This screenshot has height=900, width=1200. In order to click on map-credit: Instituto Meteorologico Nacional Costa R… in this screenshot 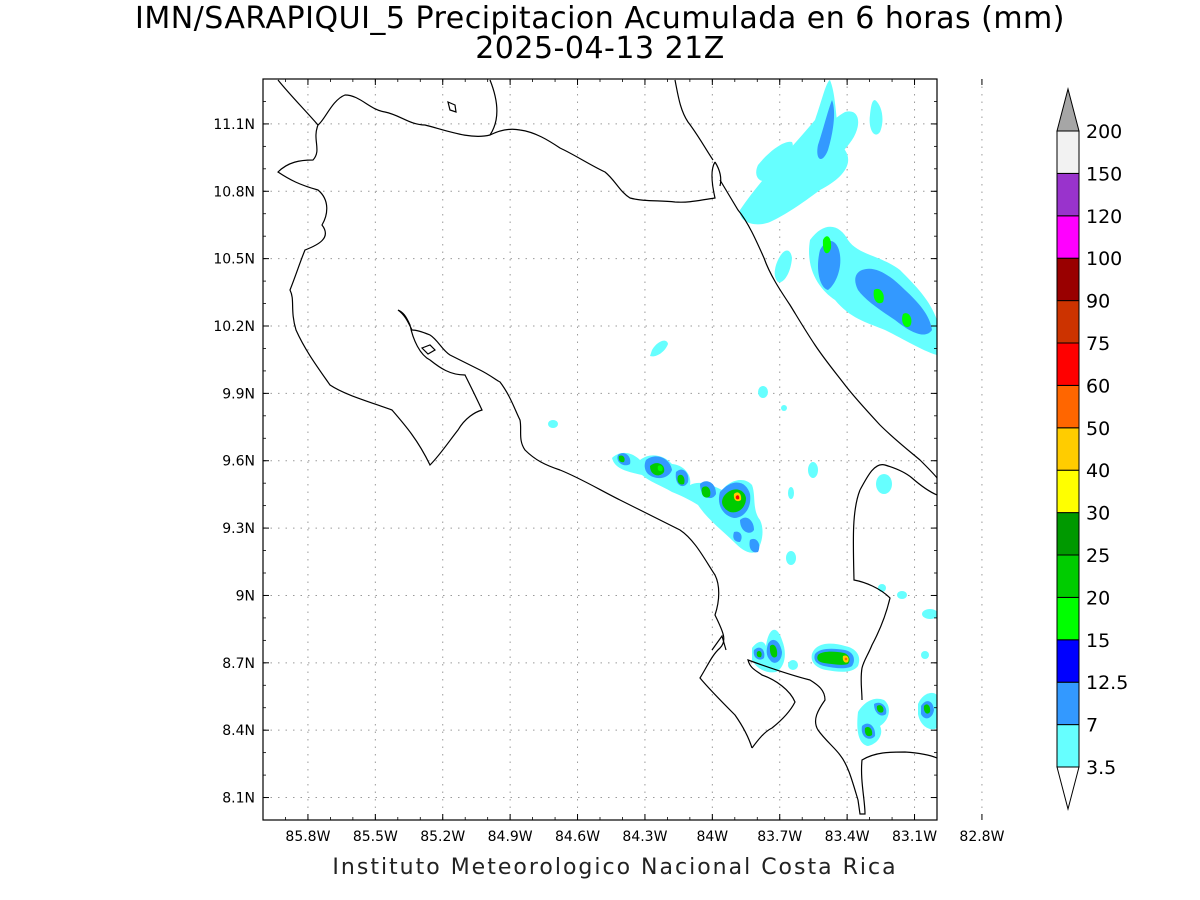, I will do `click(615, 867)`.